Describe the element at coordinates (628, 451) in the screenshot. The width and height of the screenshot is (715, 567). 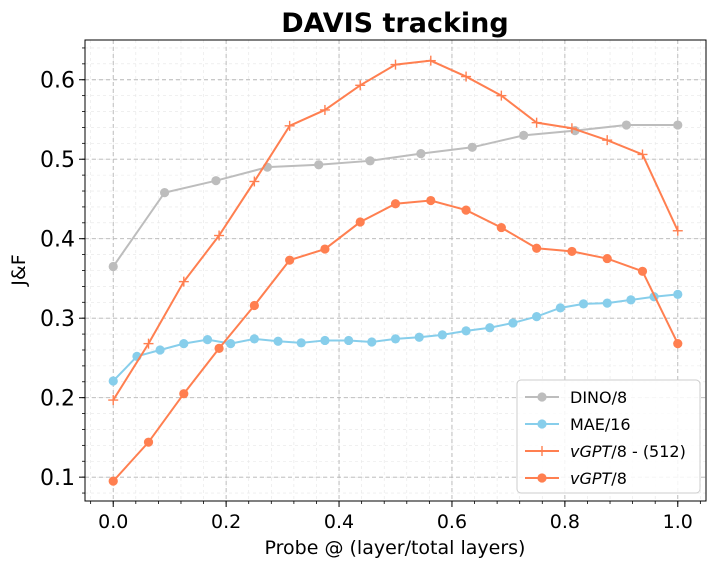
I see `legend-label: vGPT/8 - (512)` at that location.